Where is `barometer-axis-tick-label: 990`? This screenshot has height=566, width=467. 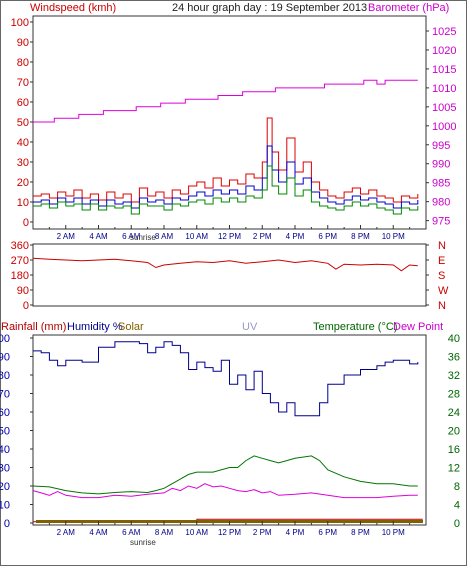 barometer-axis-tick-label: 990 is located at coordinates (441, 165).